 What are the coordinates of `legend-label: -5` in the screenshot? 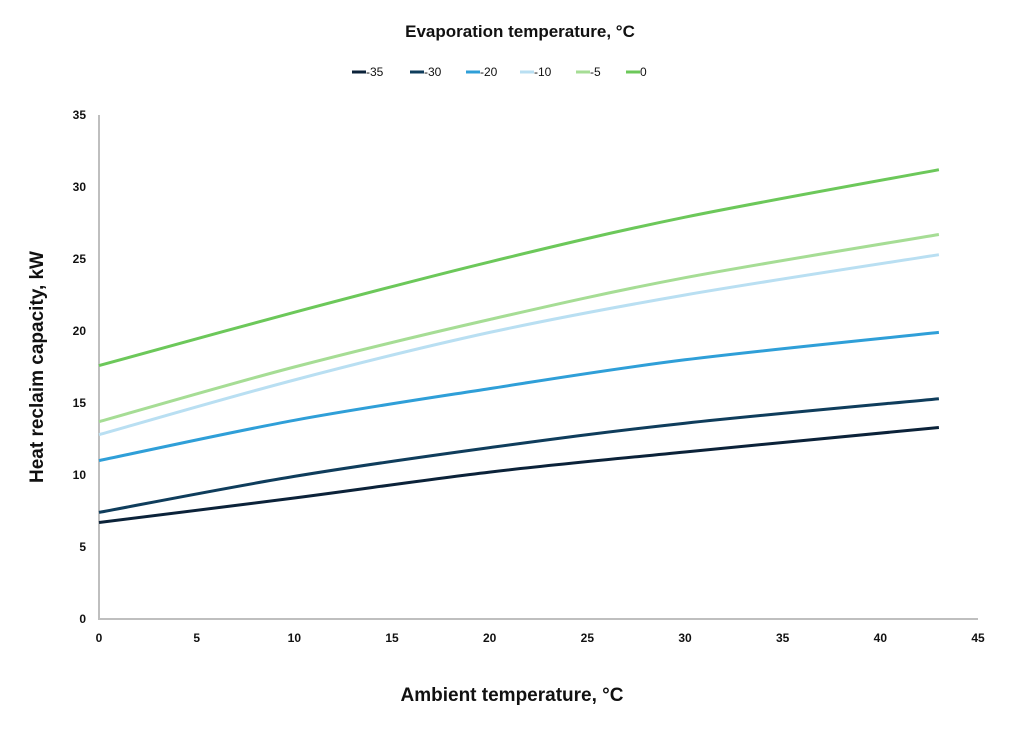 It's located at (595, 72).